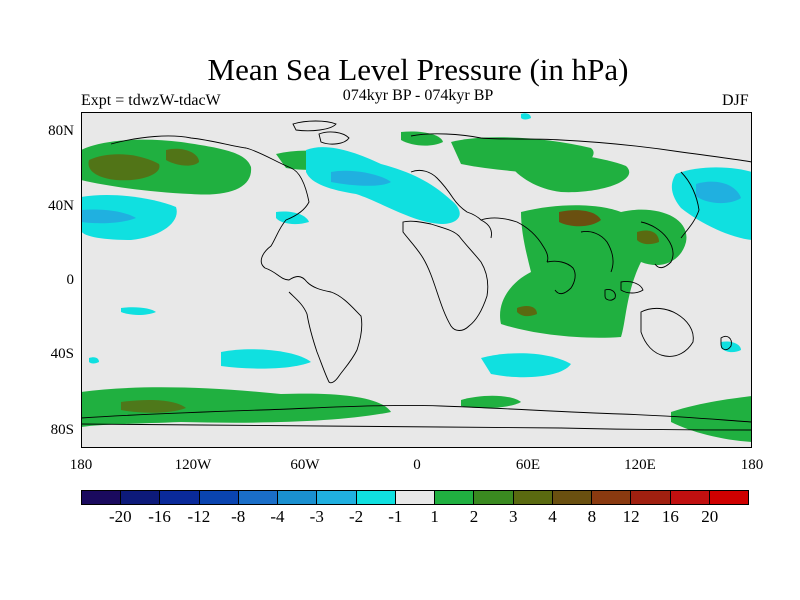 The height and width of the screenshot is (600, 800). What do you see at coordinates (474, 516) in the screenshot?
I see `colorbar-label: 2` at bounding box center [474, 516].